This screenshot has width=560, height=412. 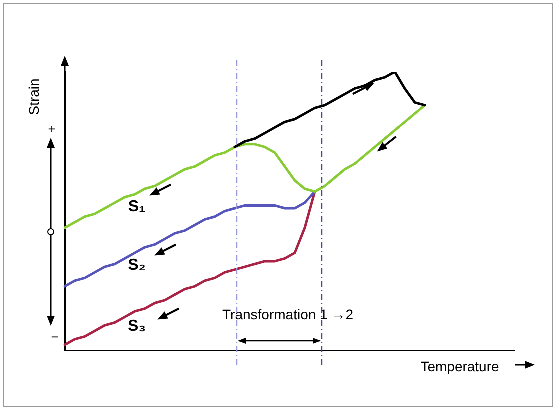 What do you see at coordinates (137, 265) in the screenshot?
I see `series-label: S₂` at bounding box center [137, 265].